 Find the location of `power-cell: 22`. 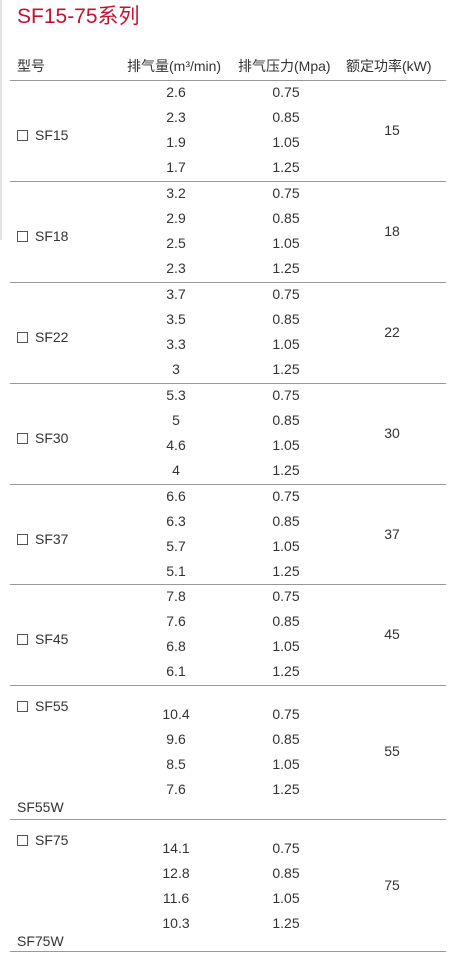

power-cell: 22 is located at coordinates (392, 332).